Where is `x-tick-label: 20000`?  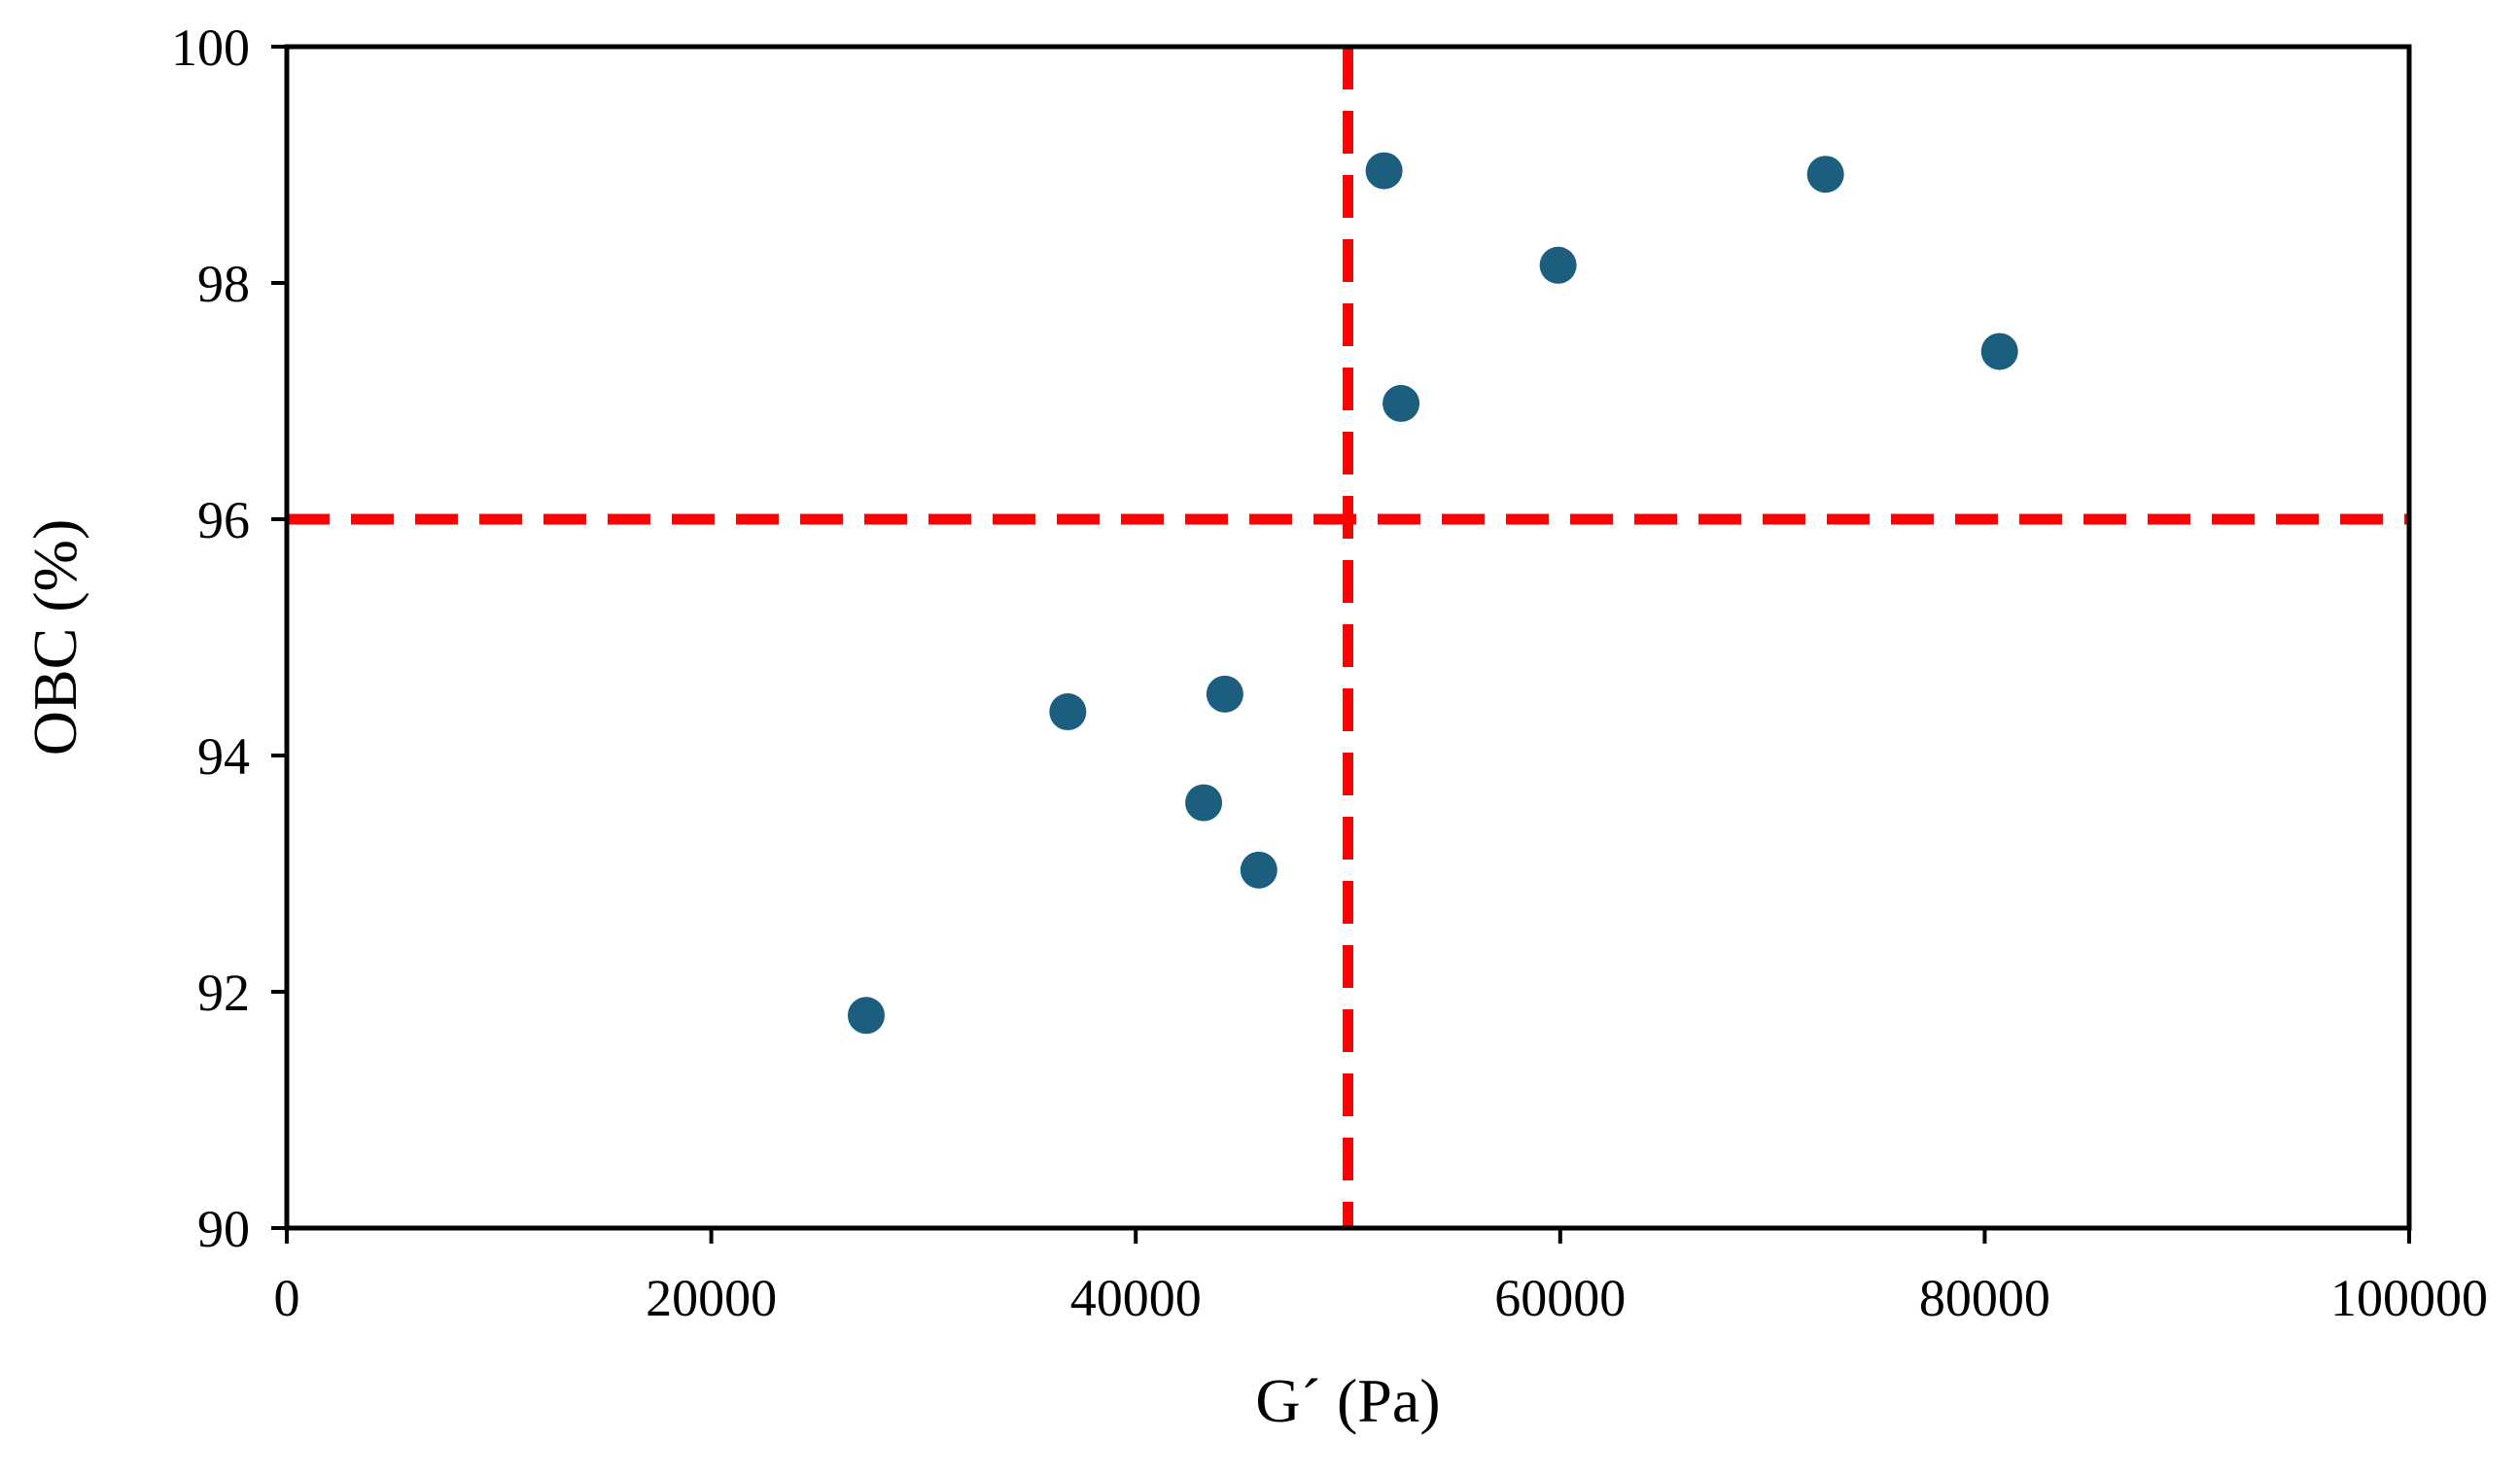 x-tick-label: 20000 is located at coordinates (711, 1298).